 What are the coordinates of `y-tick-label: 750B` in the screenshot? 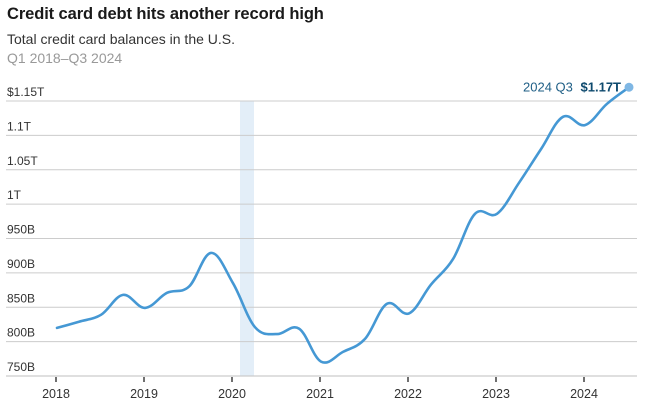 It's located at (21, 367).